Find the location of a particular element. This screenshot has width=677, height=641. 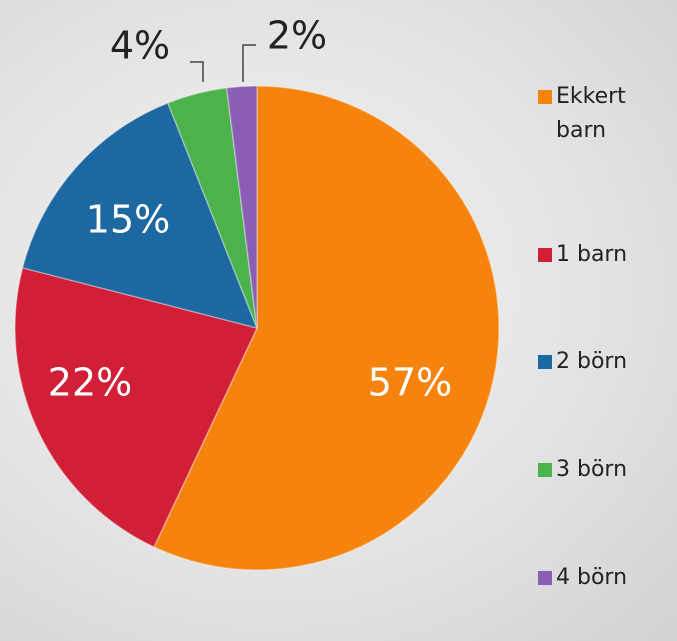

legend-label: 3 börn is located at coordinates (592, 469).